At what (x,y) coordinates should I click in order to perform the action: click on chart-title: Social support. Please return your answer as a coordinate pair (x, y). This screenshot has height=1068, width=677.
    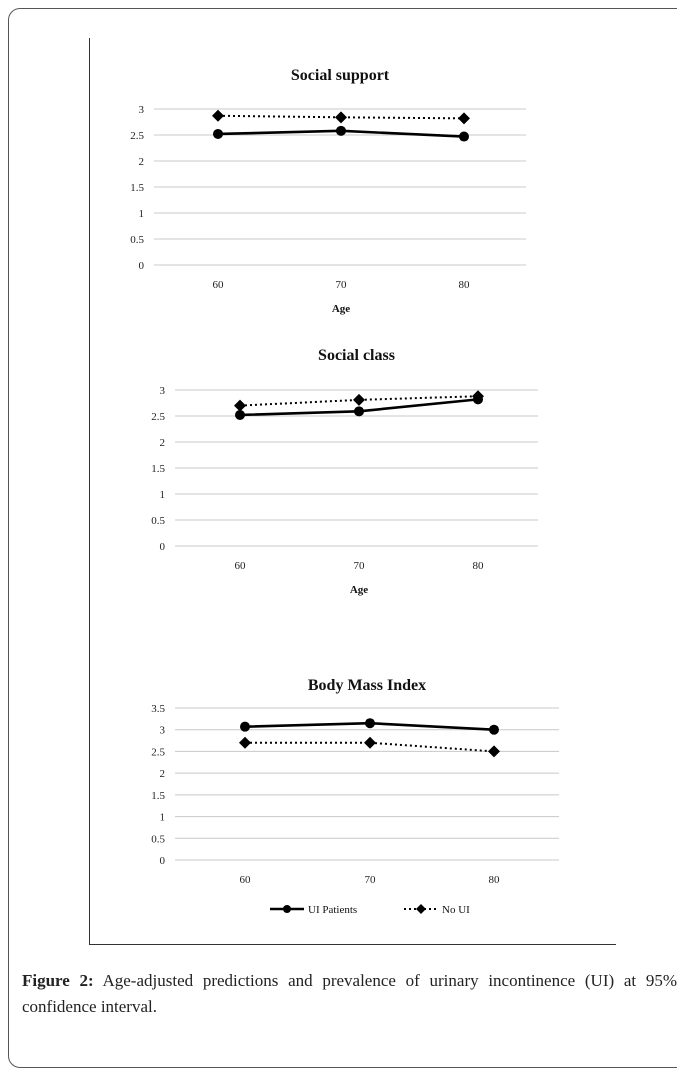
    Looking at the image, I should click on (340, 75).